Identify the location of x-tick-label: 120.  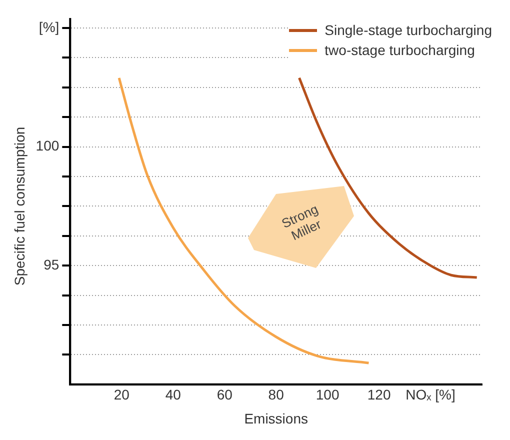
(379, 394).